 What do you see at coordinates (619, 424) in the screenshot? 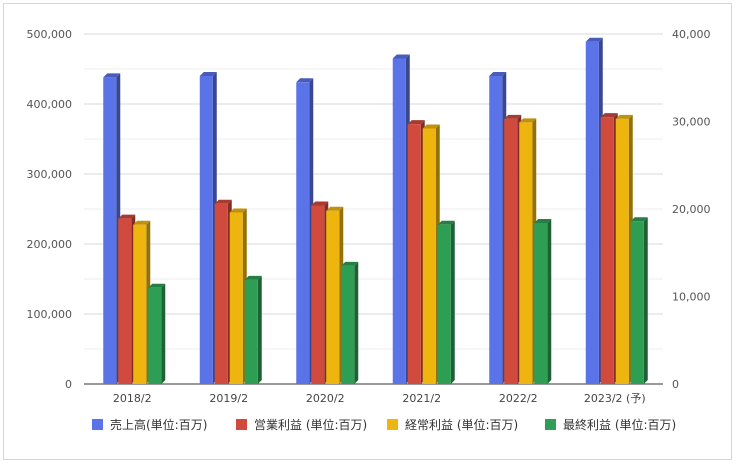
I see `legend-label: 最終利益 (単位:百万)` at bounding box center [619, 424].